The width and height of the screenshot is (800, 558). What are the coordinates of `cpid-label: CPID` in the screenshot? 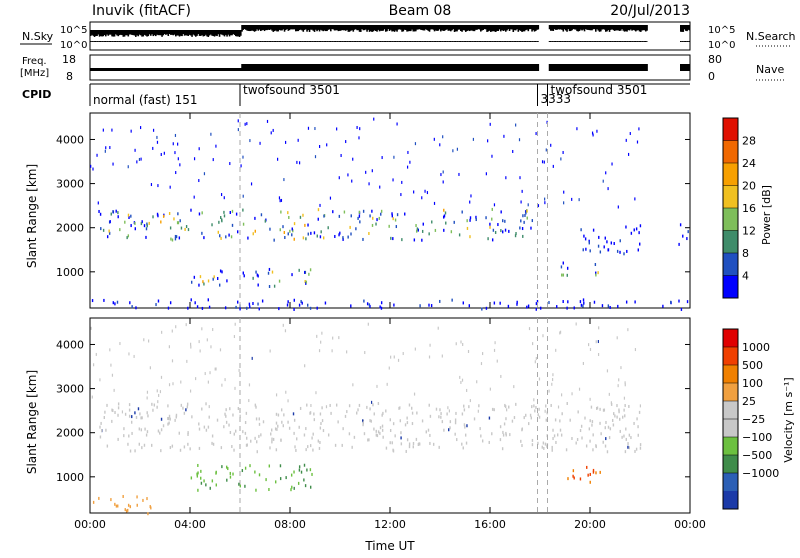 It's located at (36, 94).